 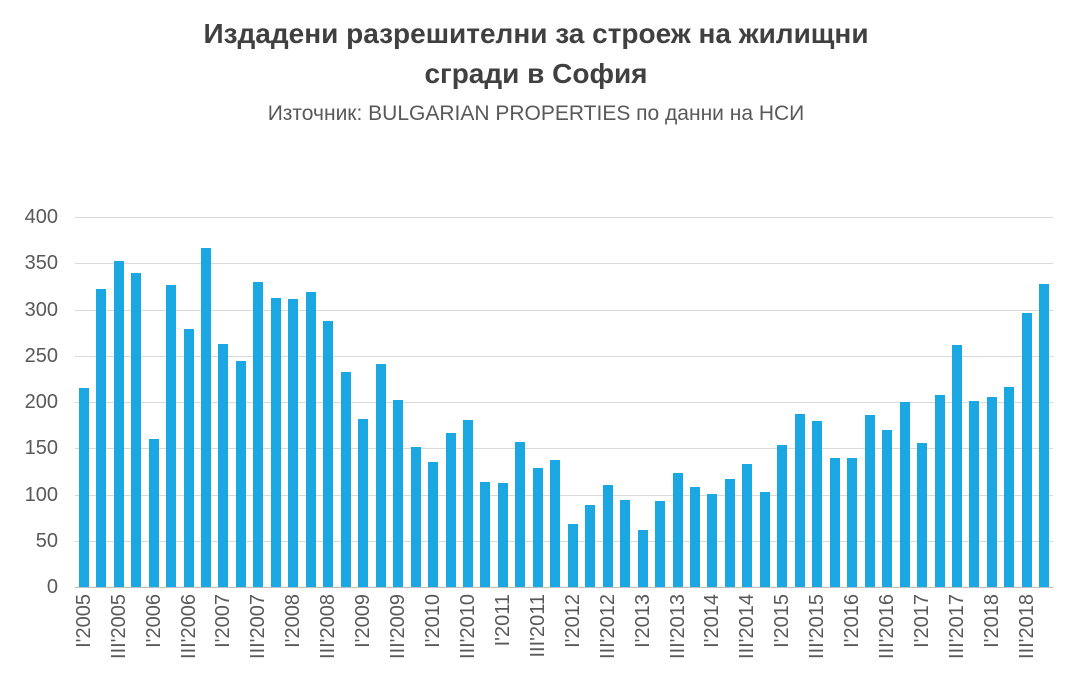 What do you see at coordinates (564, 587) in the screenshot?
I see `x-axis-line` at bounding box center [564, 587].